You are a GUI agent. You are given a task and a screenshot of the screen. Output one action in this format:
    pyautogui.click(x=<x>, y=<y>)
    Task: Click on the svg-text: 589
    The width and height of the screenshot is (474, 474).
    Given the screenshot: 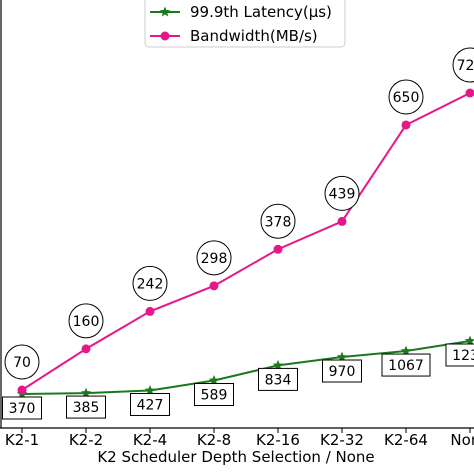 What is the action you would take?
    pyautogui.click(x=214, y=396)
    